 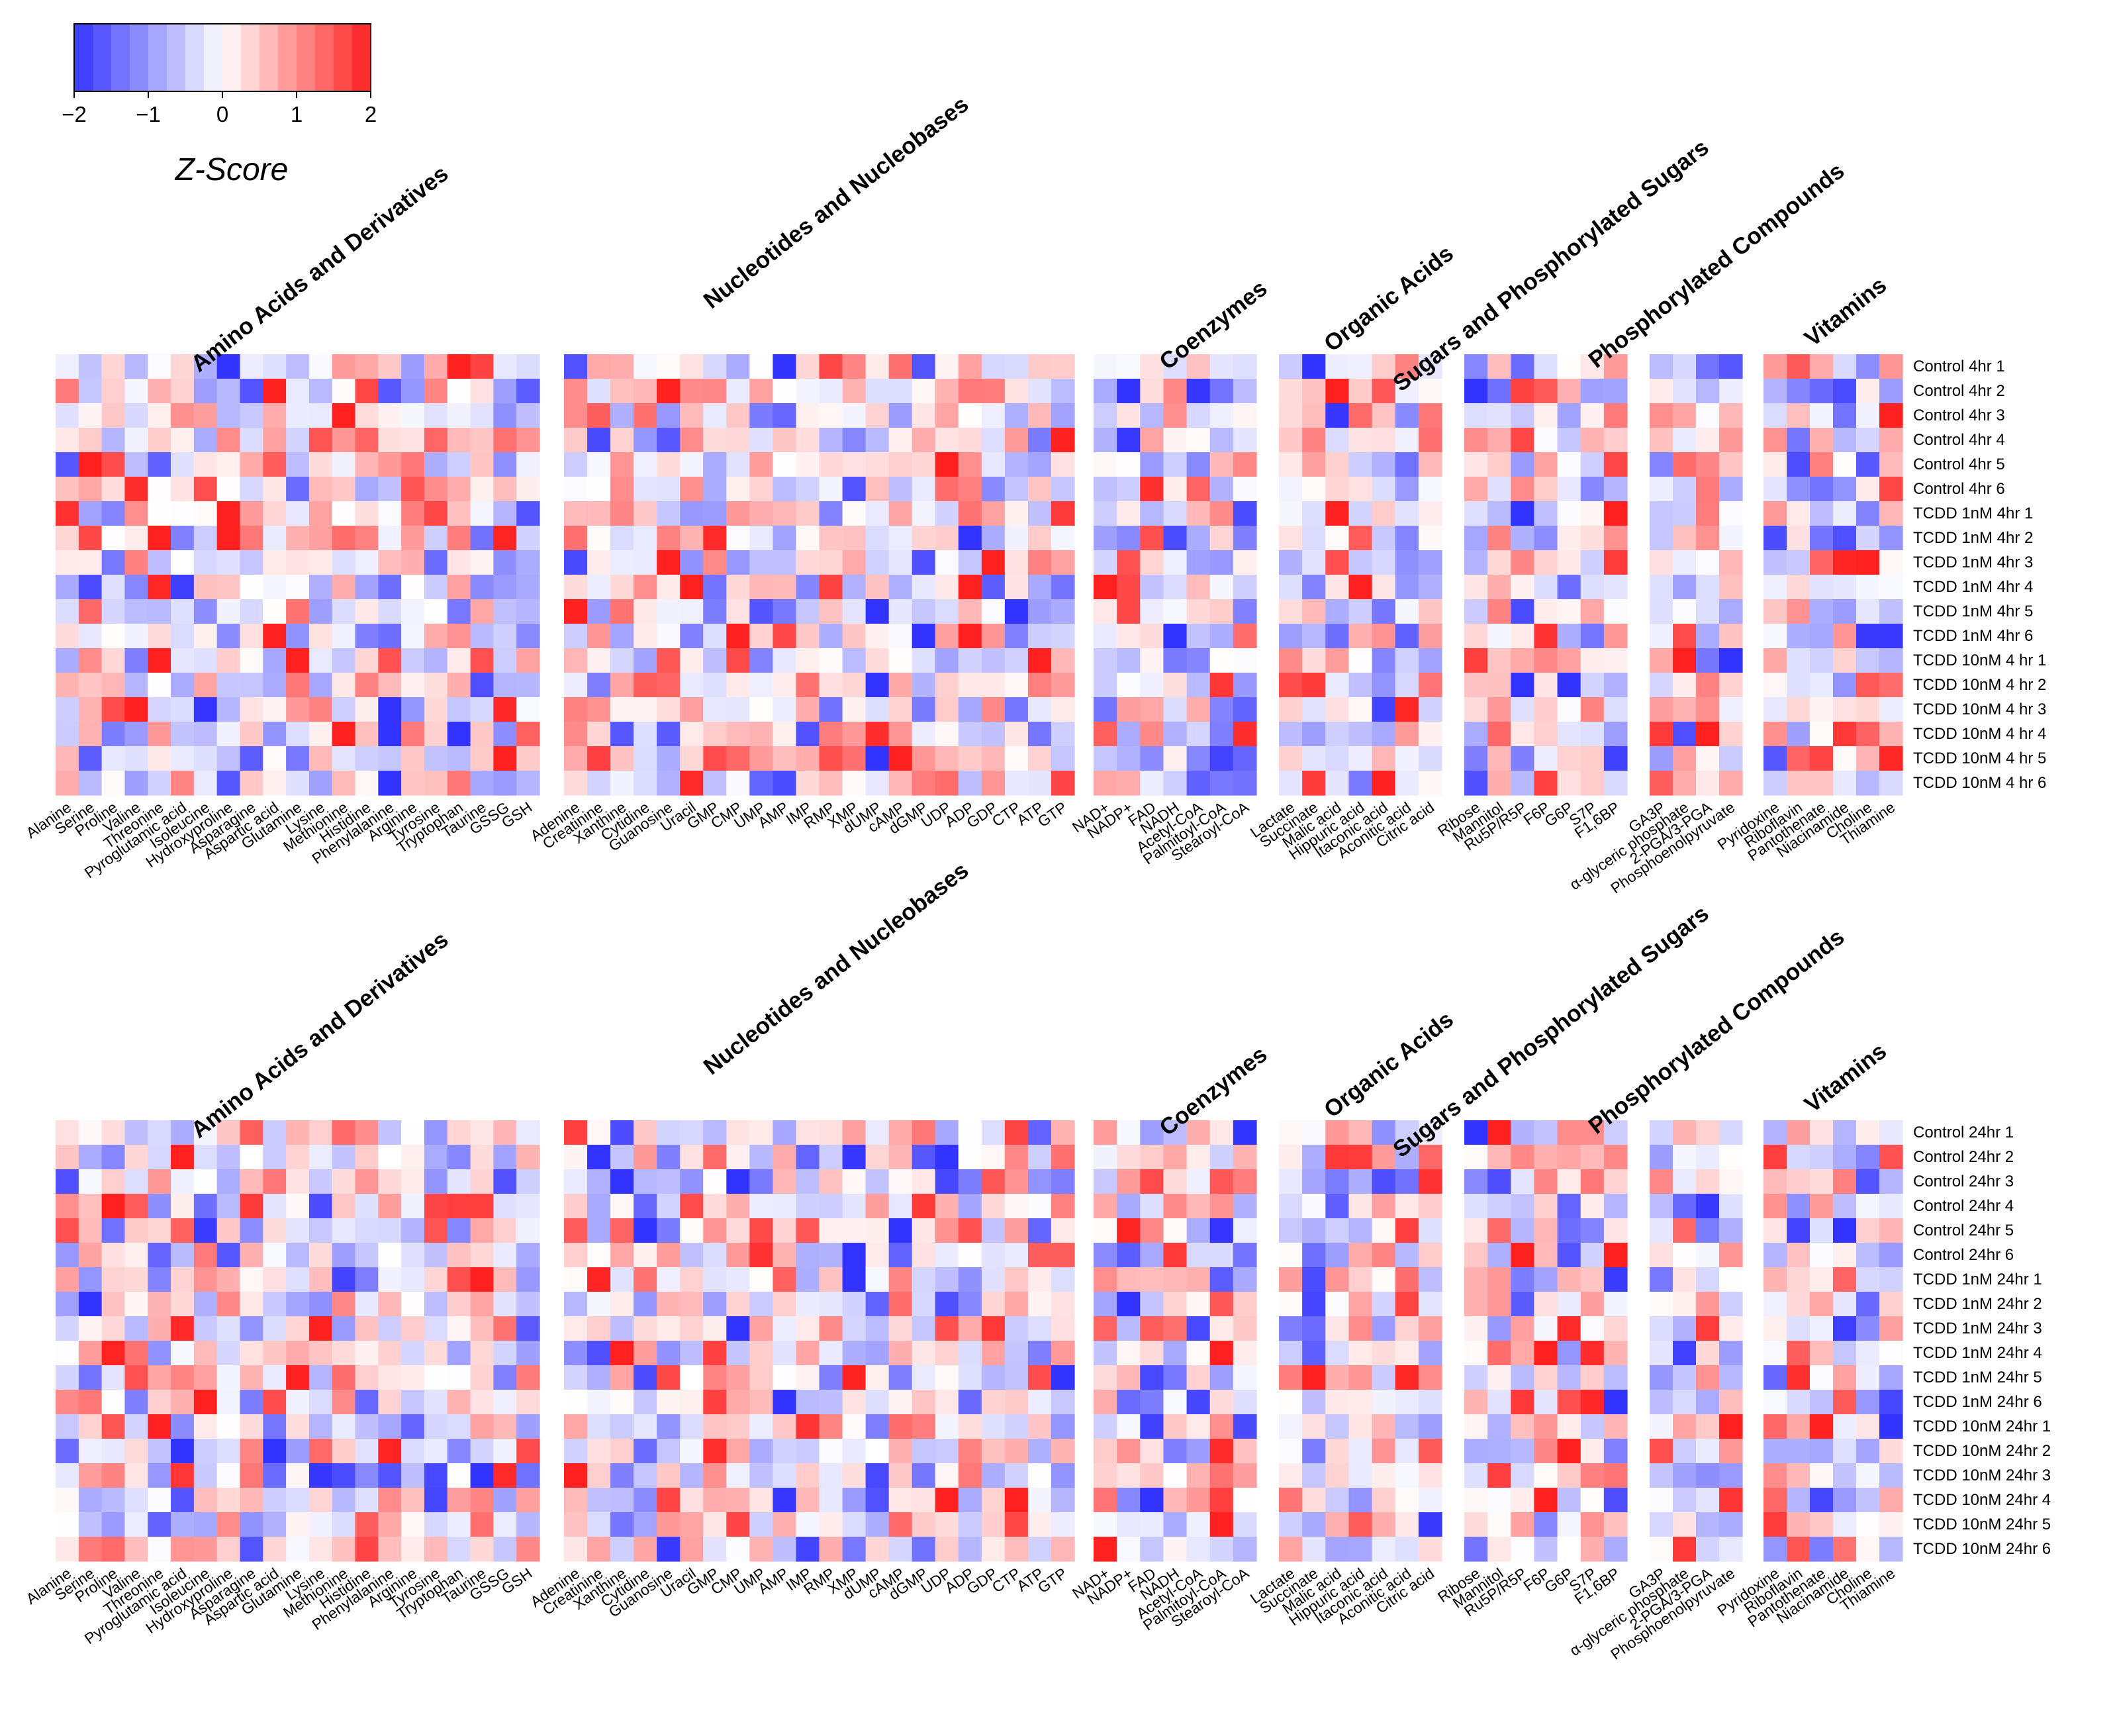 I want to click on colorbar-swatch, so click(x=324, y=57).